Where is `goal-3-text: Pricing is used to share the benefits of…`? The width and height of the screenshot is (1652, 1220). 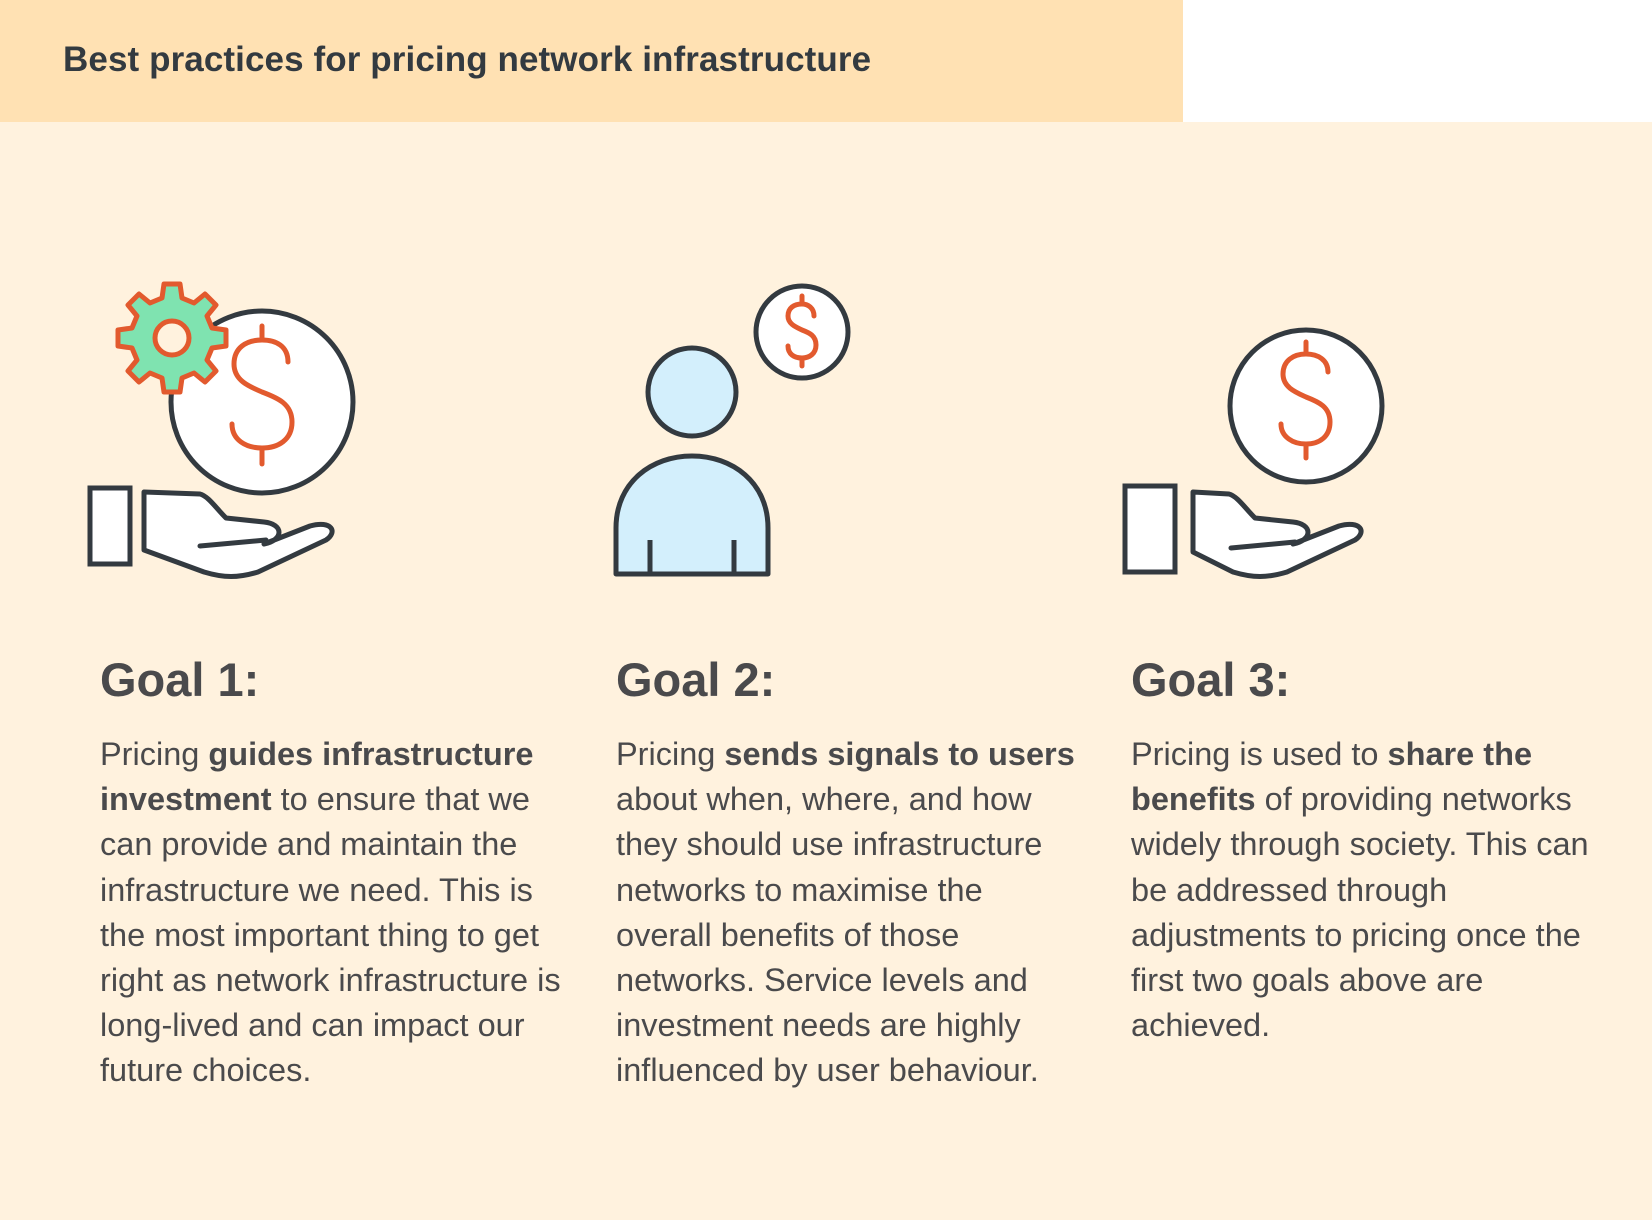
goal-3-text: Pricing is used to share the benefits of… is located at coordinates (1366, 890).